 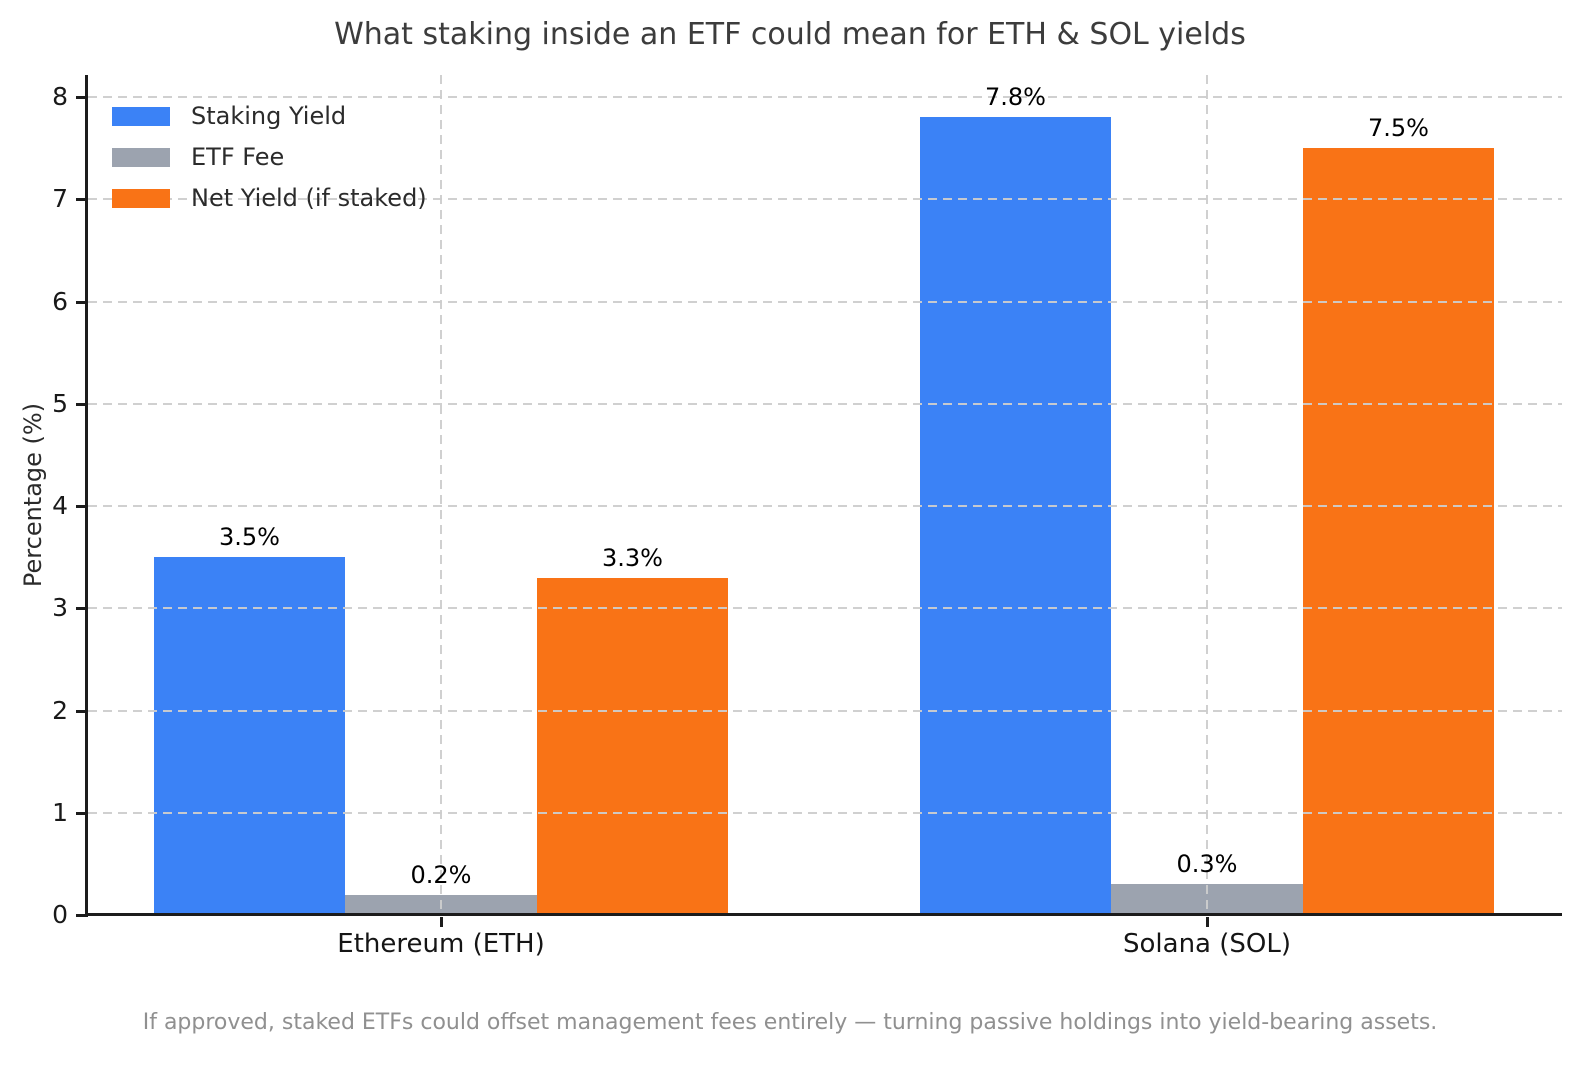 I want to click on y-tick-label: 1, so click(x=60, y=812).